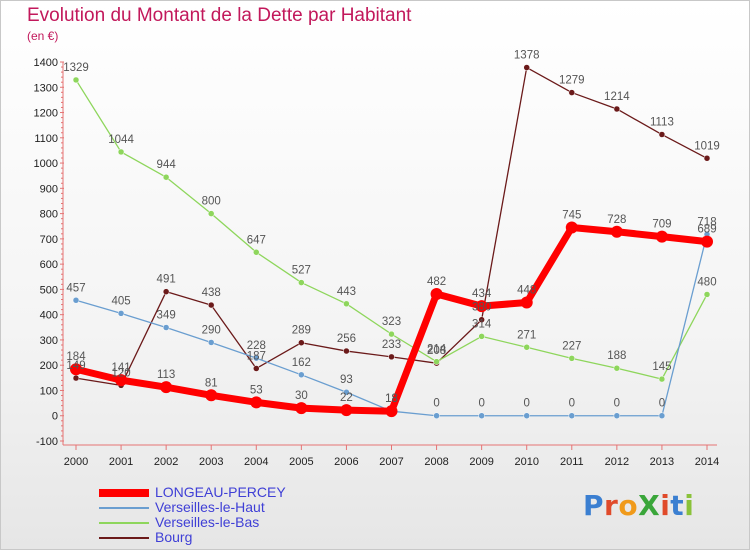  I want to click on data-label: 184, so click(76, 357).